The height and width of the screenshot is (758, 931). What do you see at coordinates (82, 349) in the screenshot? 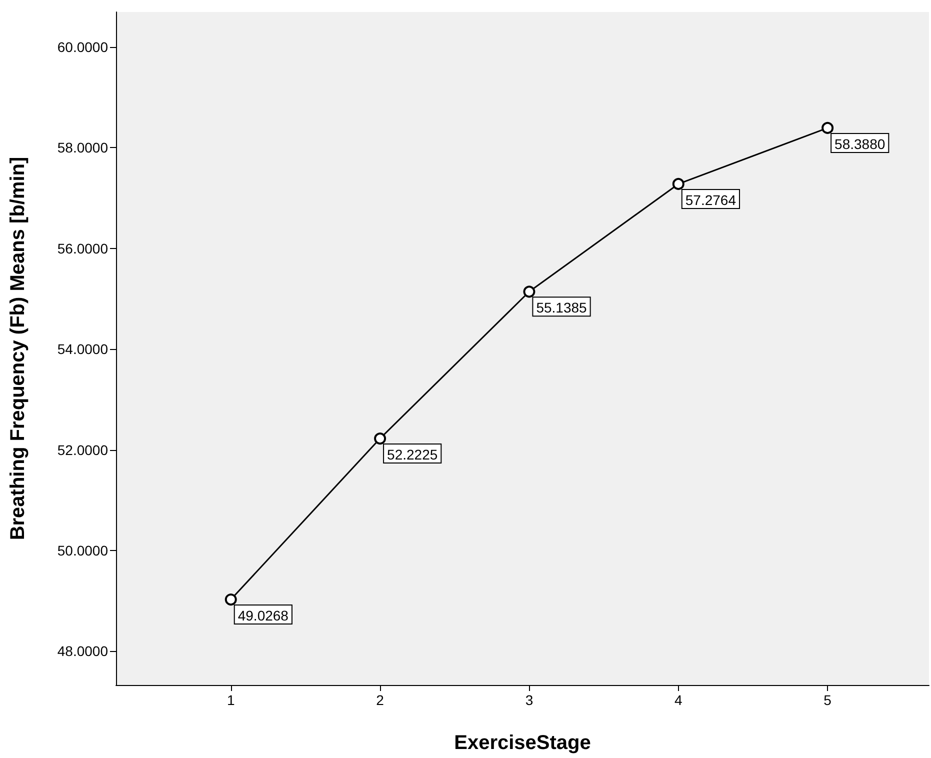
I see `y-tick-label: 54.0000` at bounding box center [82, 349].